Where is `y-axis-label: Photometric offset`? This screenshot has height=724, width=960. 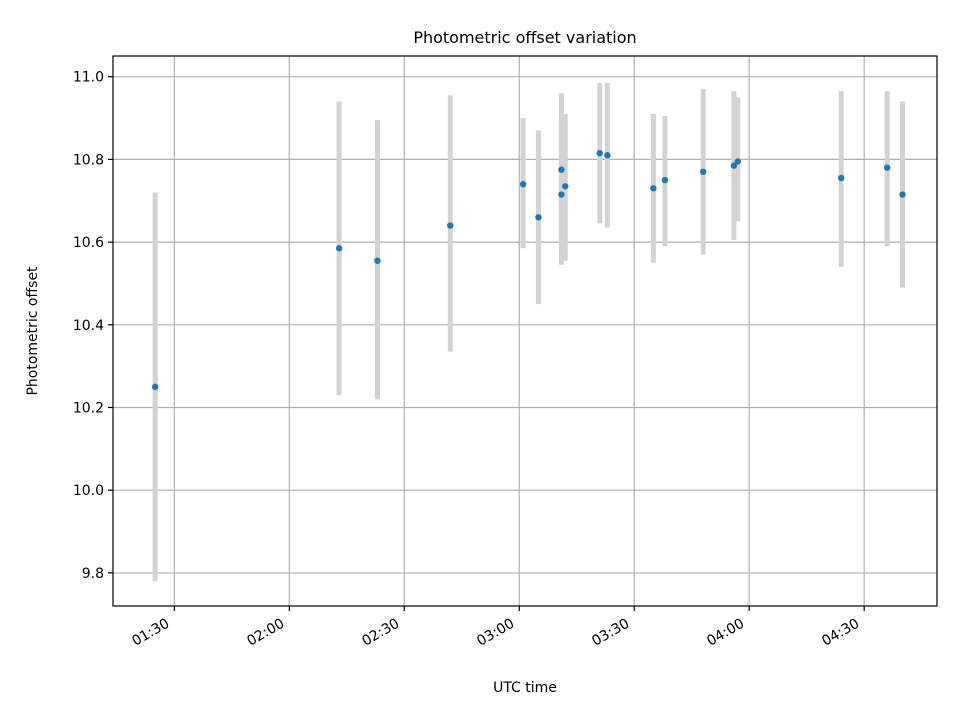
y-axis-label: Photometric offset is located at coordinates (33, 331).